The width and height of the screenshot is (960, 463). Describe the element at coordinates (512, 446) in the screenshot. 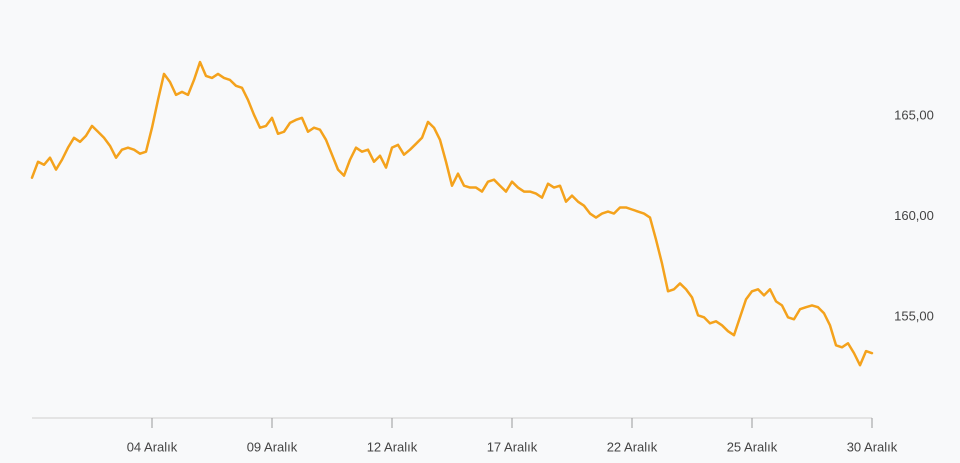

I see `x-tick-label: 17 Aralık` at that location.